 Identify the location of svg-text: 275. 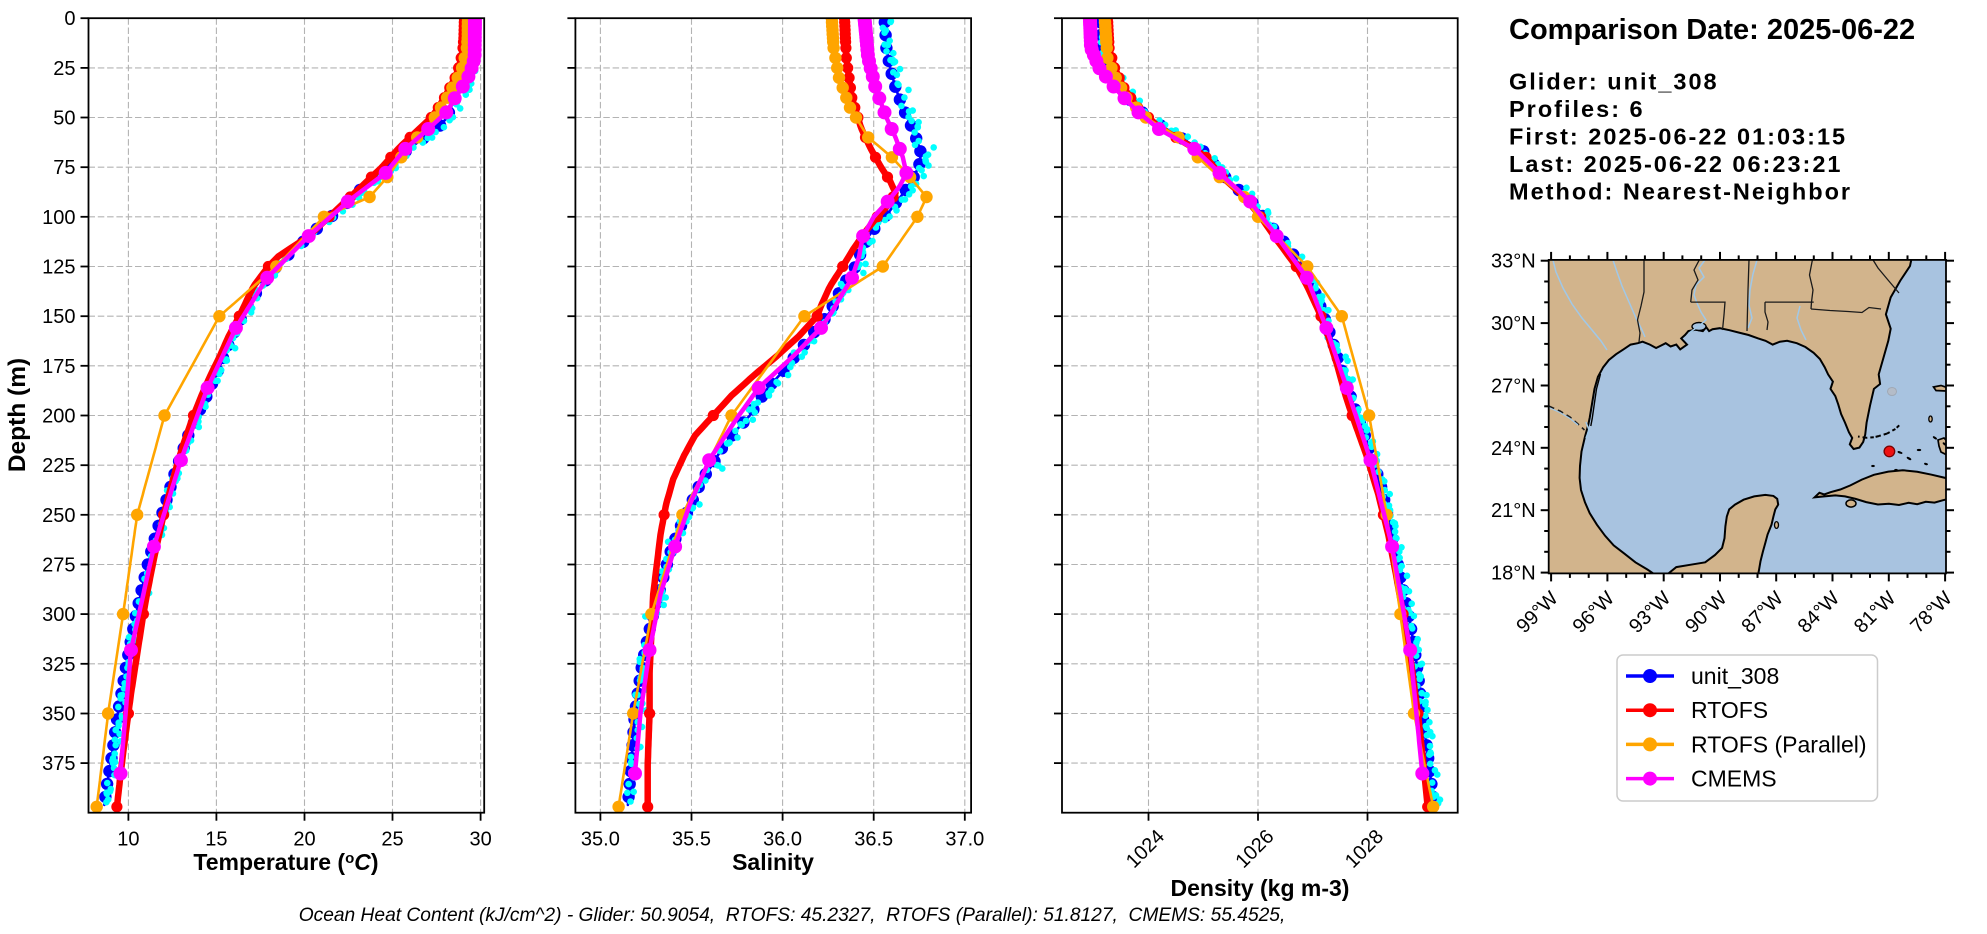
(58, 566).